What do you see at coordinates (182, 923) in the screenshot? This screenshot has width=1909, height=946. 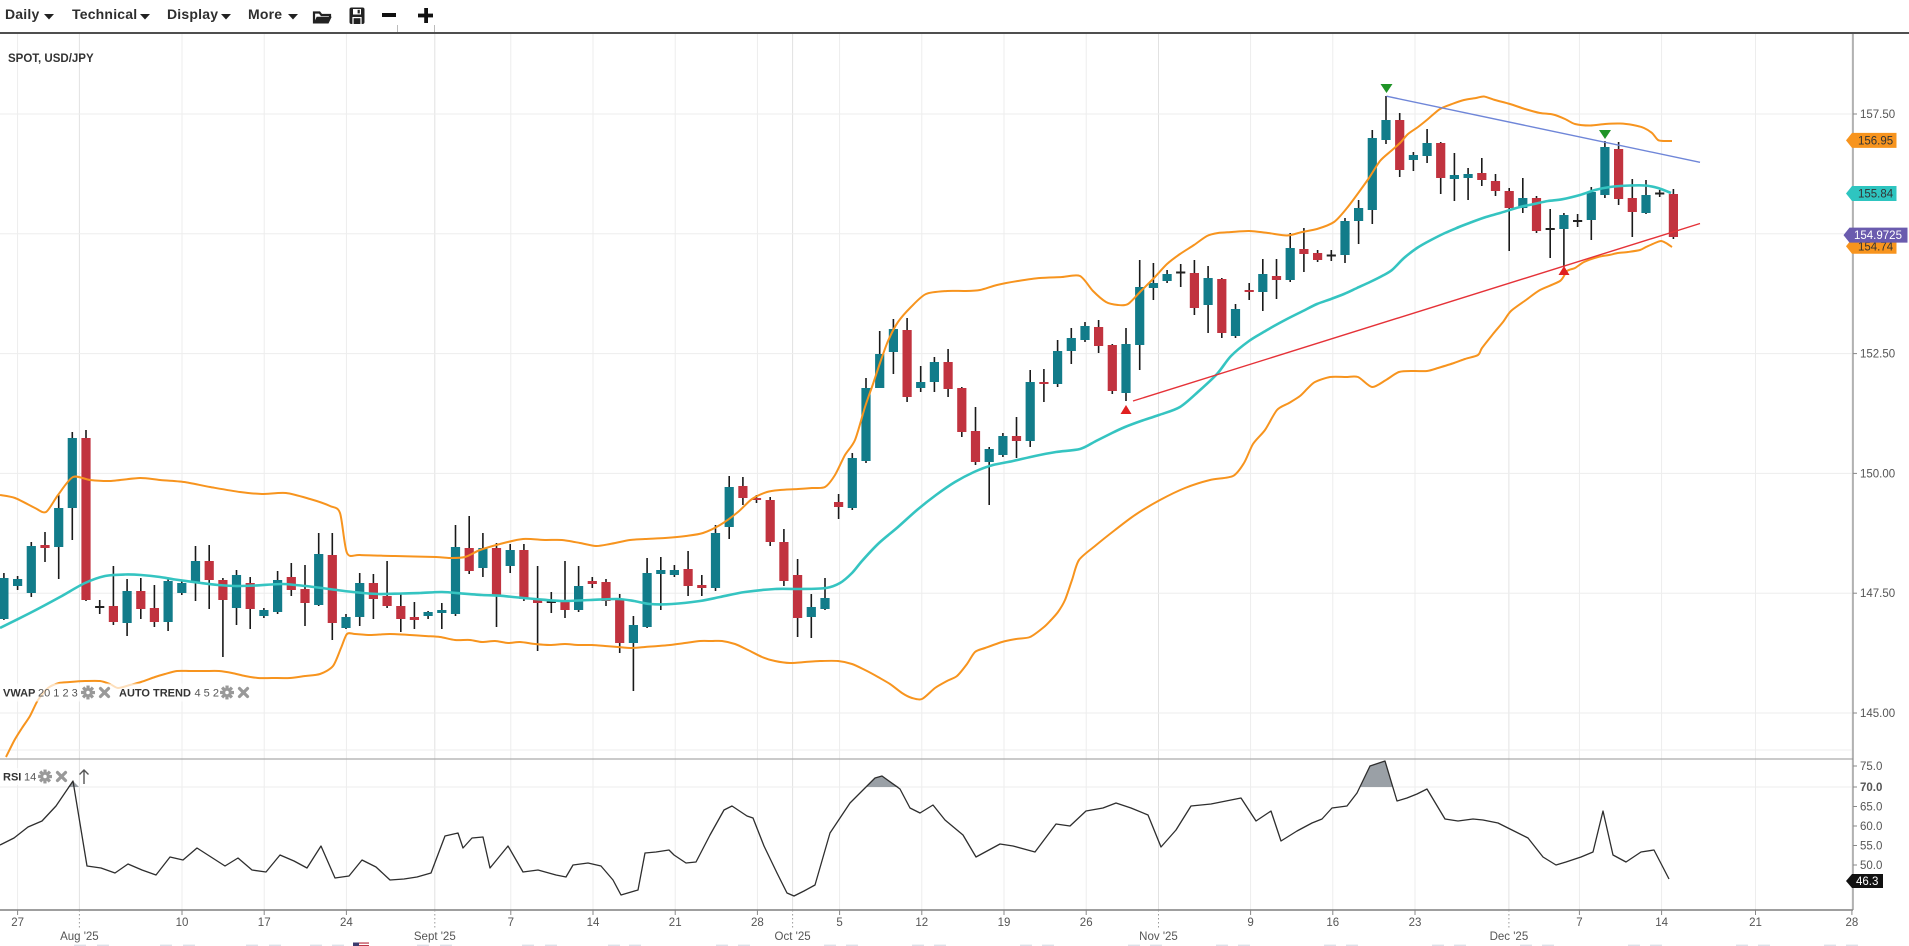 I see `svg-text: 10` at bounding box center [182, 923].